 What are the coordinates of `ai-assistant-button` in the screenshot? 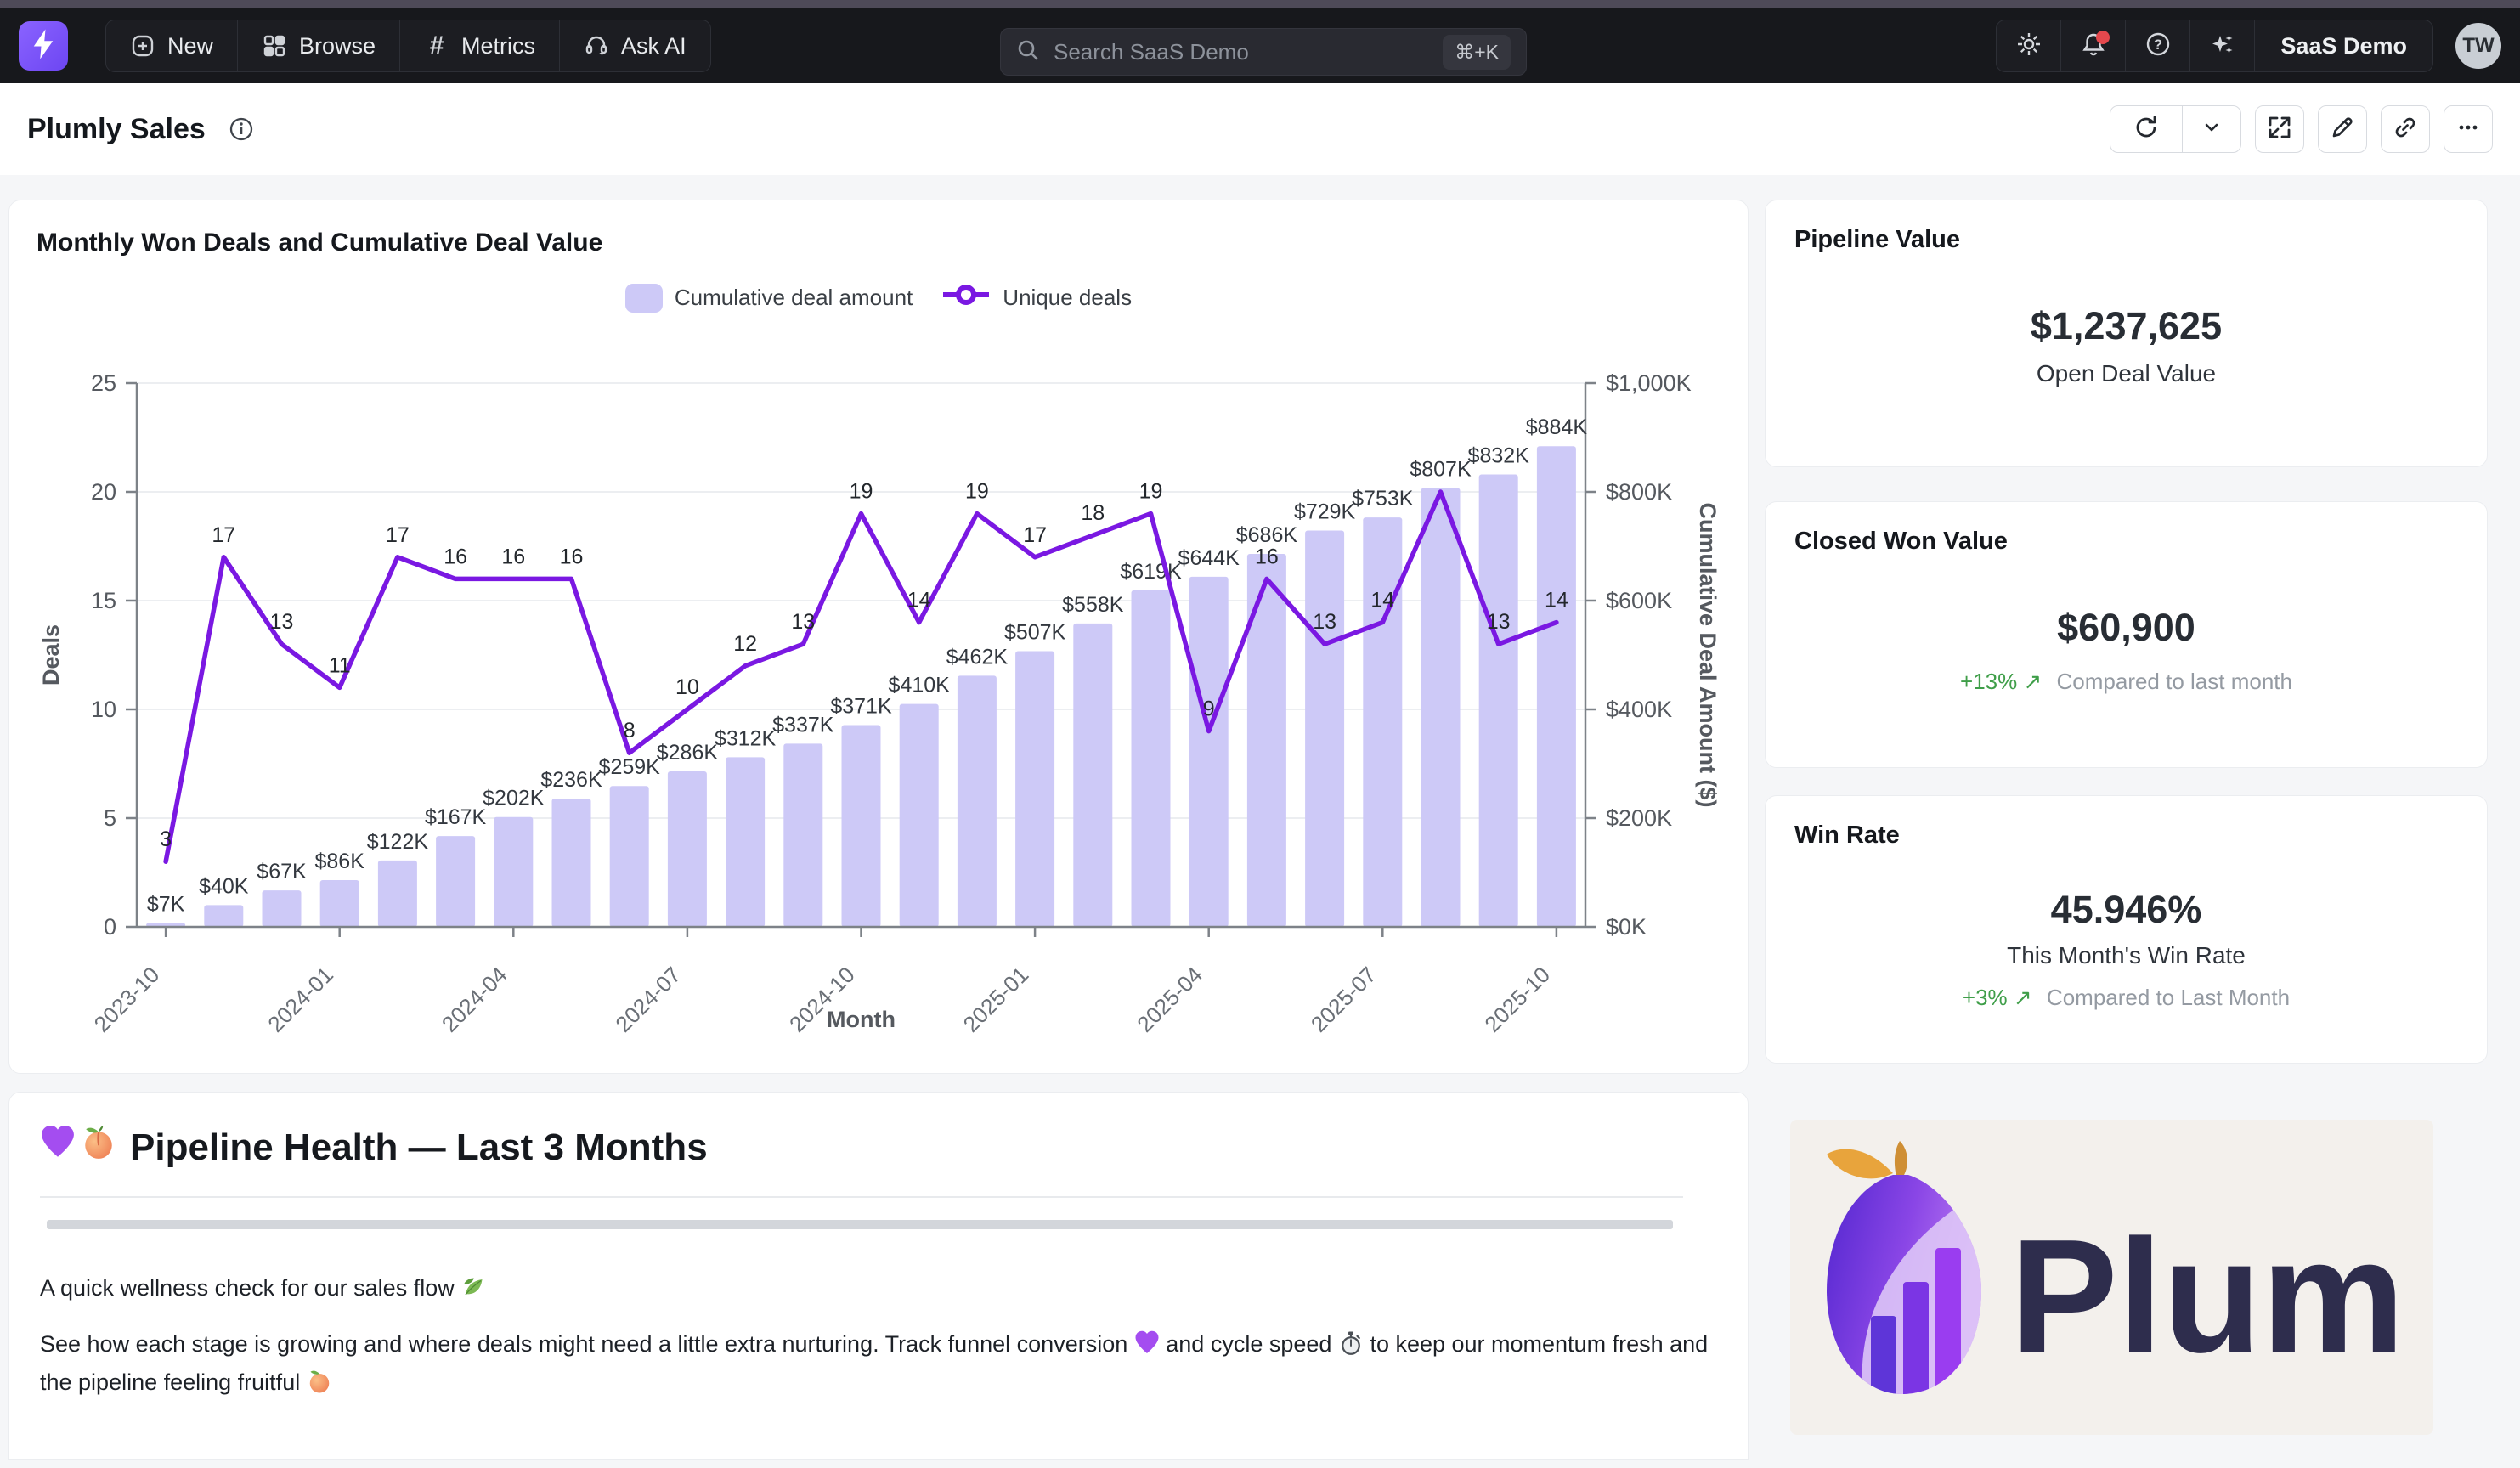 It's located at (2223, 45).